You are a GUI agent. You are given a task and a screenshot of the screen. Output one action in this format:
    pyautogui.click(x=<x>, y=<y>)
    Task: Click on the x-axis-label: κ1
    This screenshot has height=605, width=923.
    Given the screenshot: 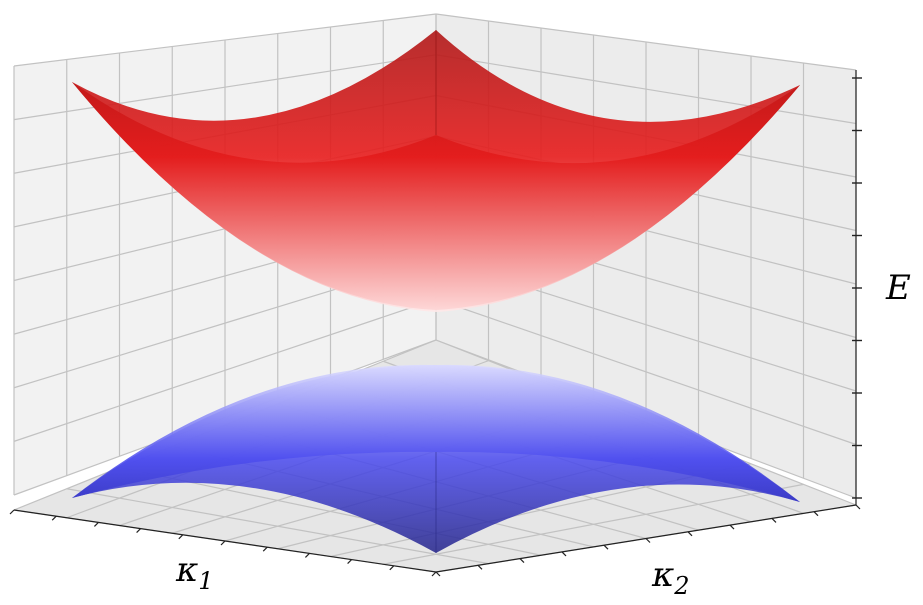 What is the action you would take?
    pyautogui.click(x=195, y=572)
    